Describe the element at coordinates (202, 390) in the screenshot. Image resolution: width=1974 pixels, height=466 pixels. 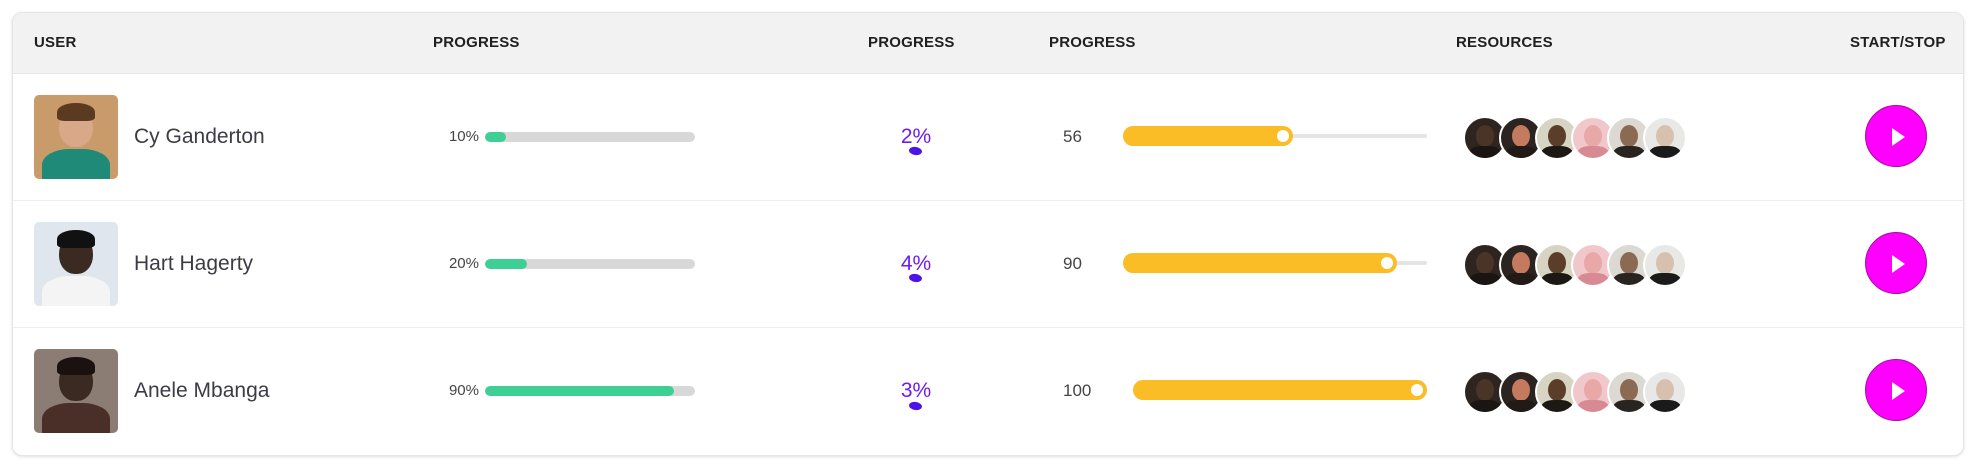
I see `user-name: Anele Mbanga` at that location.